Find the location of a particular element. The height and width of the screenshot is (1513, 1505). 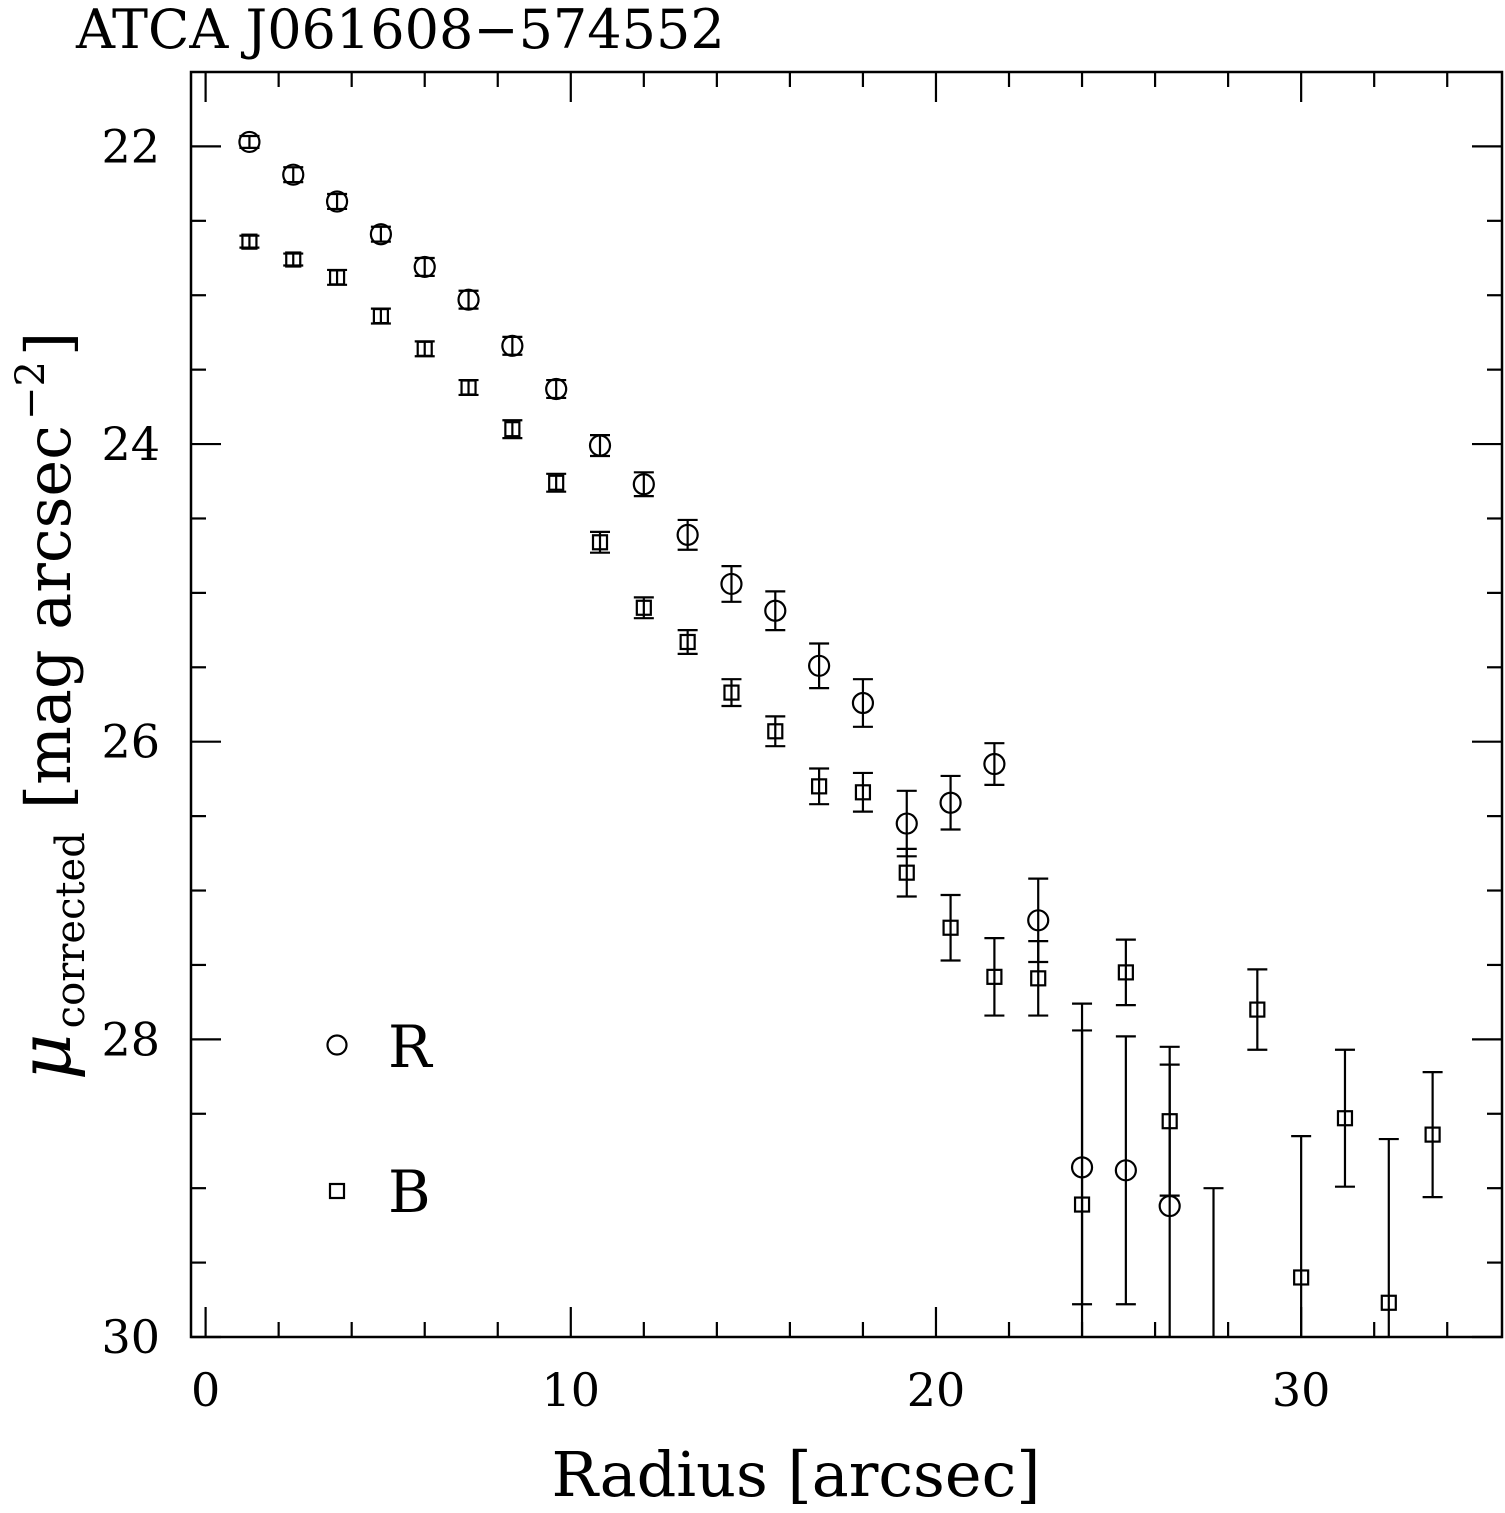

y-tick-label: 22 is located at coordinates (130, 146).